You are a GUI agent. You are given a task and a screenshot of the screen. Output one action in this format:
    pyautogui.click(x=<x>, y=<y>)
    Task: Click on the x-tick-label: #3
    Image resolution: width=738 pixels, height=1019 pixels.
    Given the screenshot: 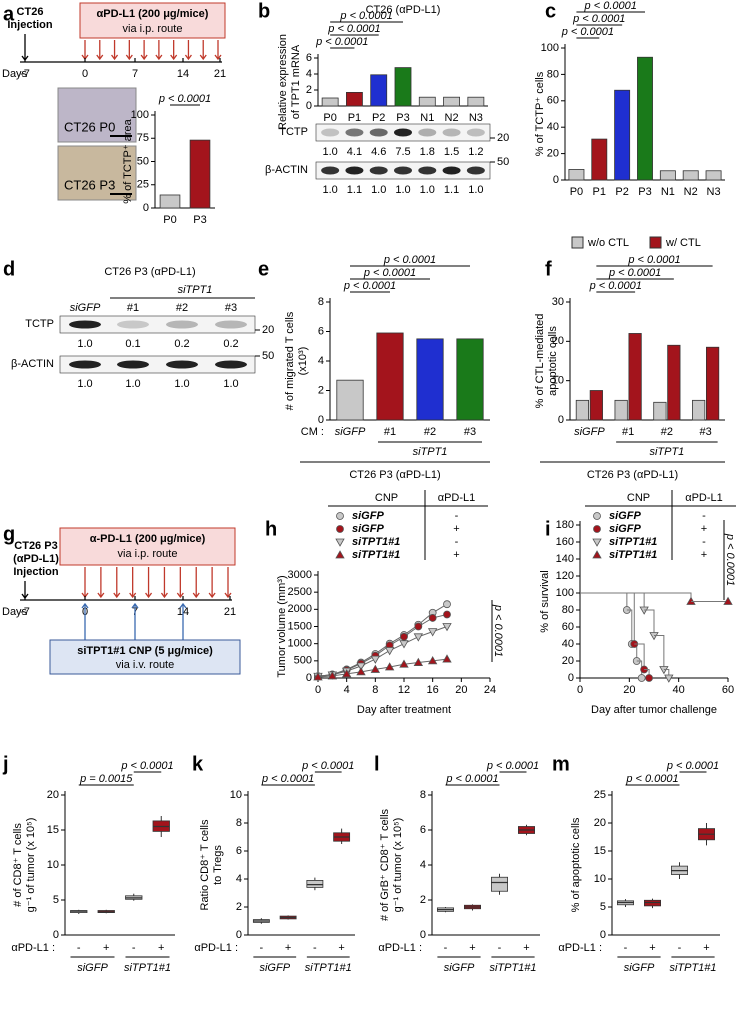 What is the action you would take?
    pyautogui.click(x=470, y=432)
    